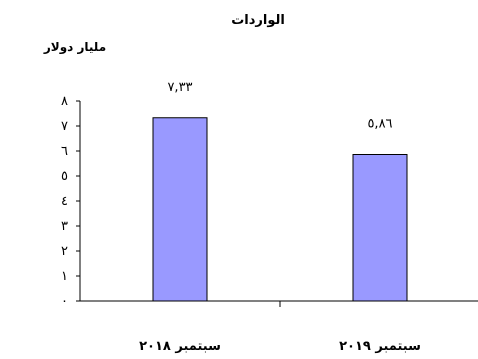 The image size is (478, 359). What do you see at coordinates (64, 251) in the screenshot?
I see `y-tick-label: ٢` at bounding box center [64, 251].